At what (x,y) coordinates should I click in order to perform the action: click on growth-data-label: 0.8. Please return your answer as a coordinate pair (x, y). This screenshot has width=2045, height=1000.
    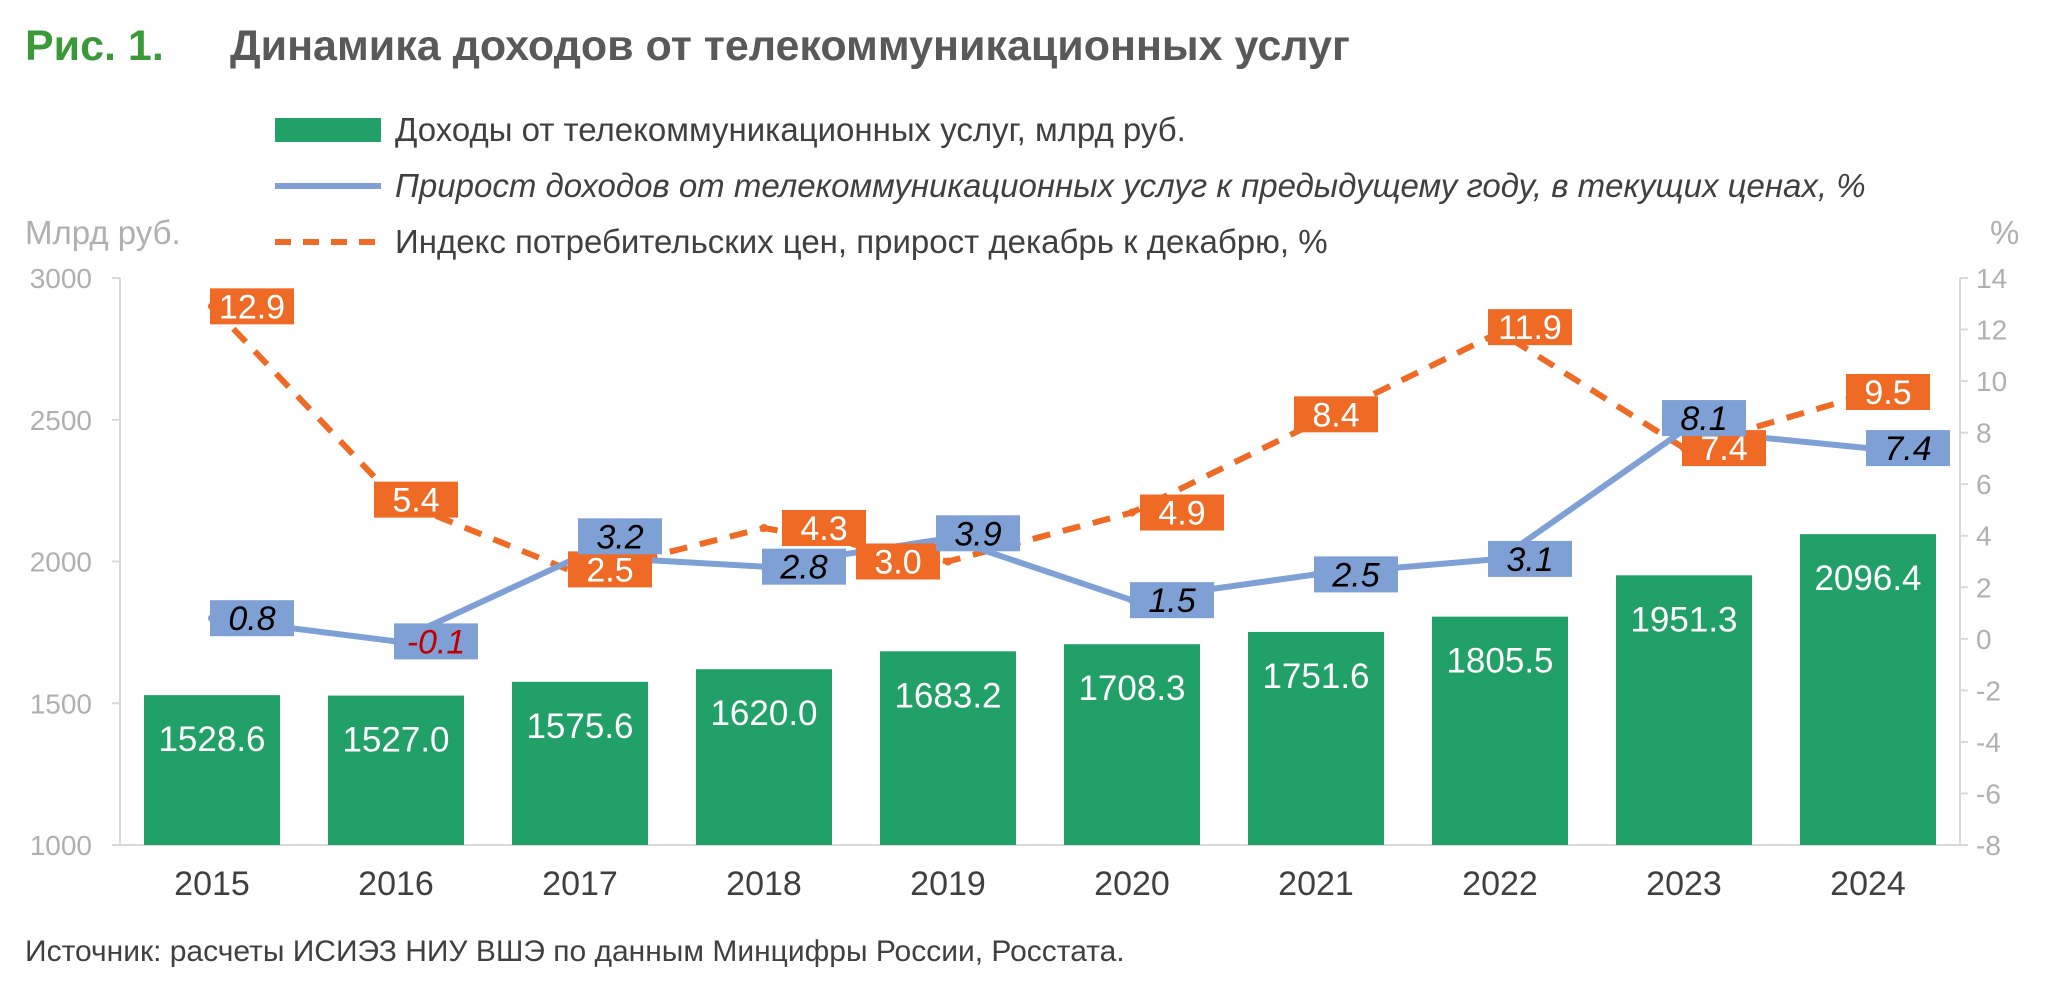
    Looking at the image, I should click on (251, 619).